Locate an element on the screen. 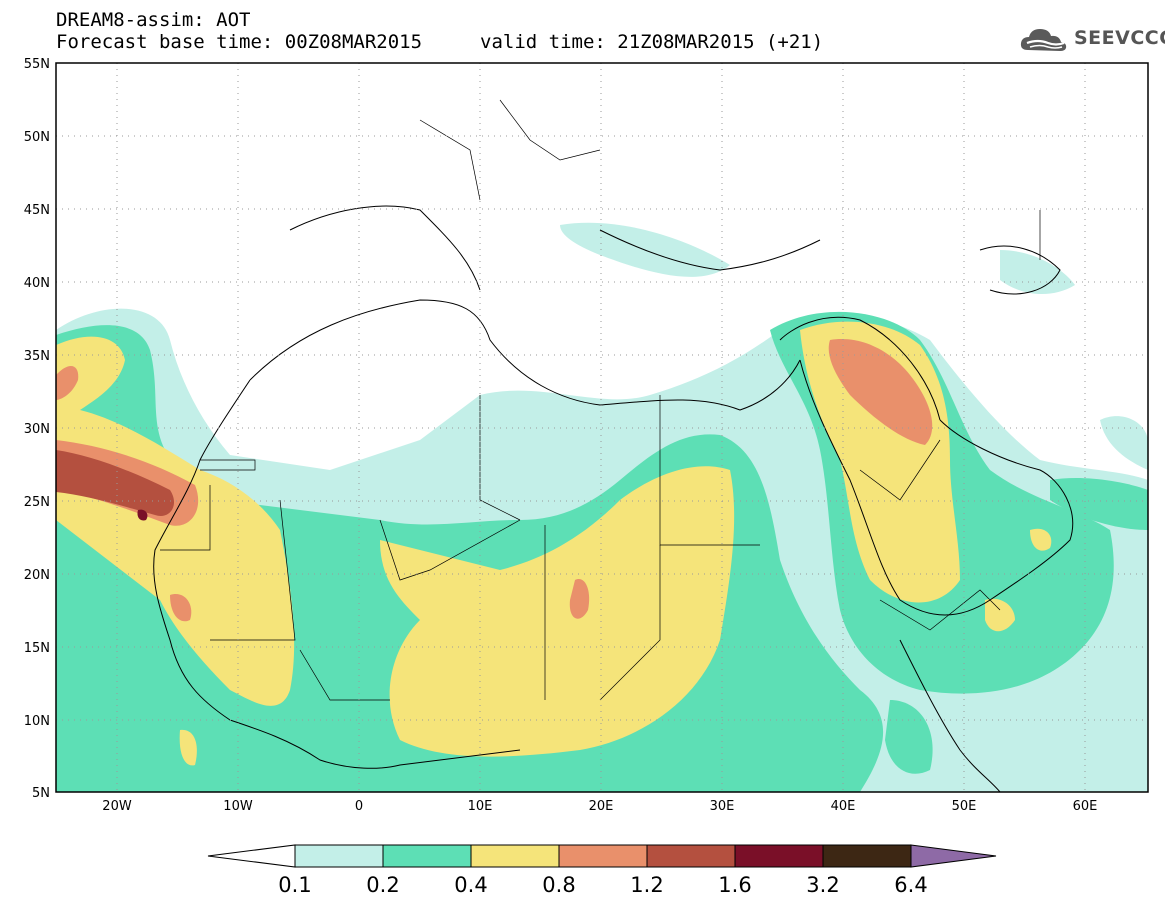 This screenshot has width=1165, height=905. lat-label: 50N is located at coordinates (37, 137).